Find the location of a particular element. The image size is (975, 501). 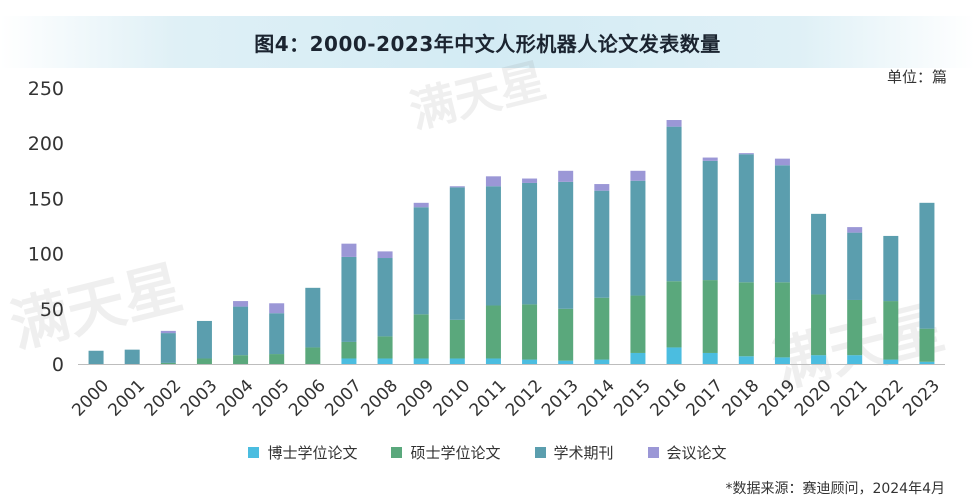

chart-title: 图4：2000-2023年中文人形机器人论文发表数量 is located at coordinates (487, 43).